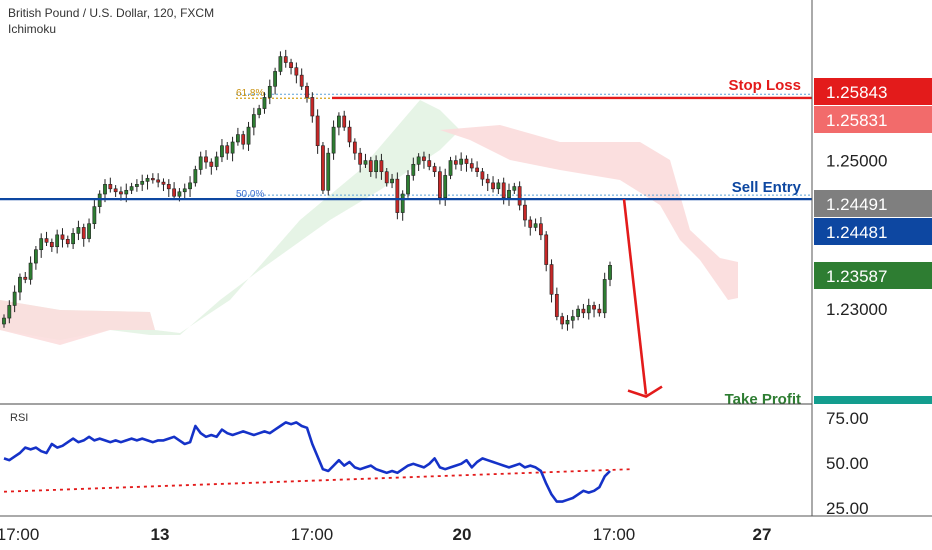 Image resolution: width=932 pixels, height=550 pixels. Describe the element at coordinates (856, 276) in the screenshot. I see `price-tag-text: 1.23587` at that location.